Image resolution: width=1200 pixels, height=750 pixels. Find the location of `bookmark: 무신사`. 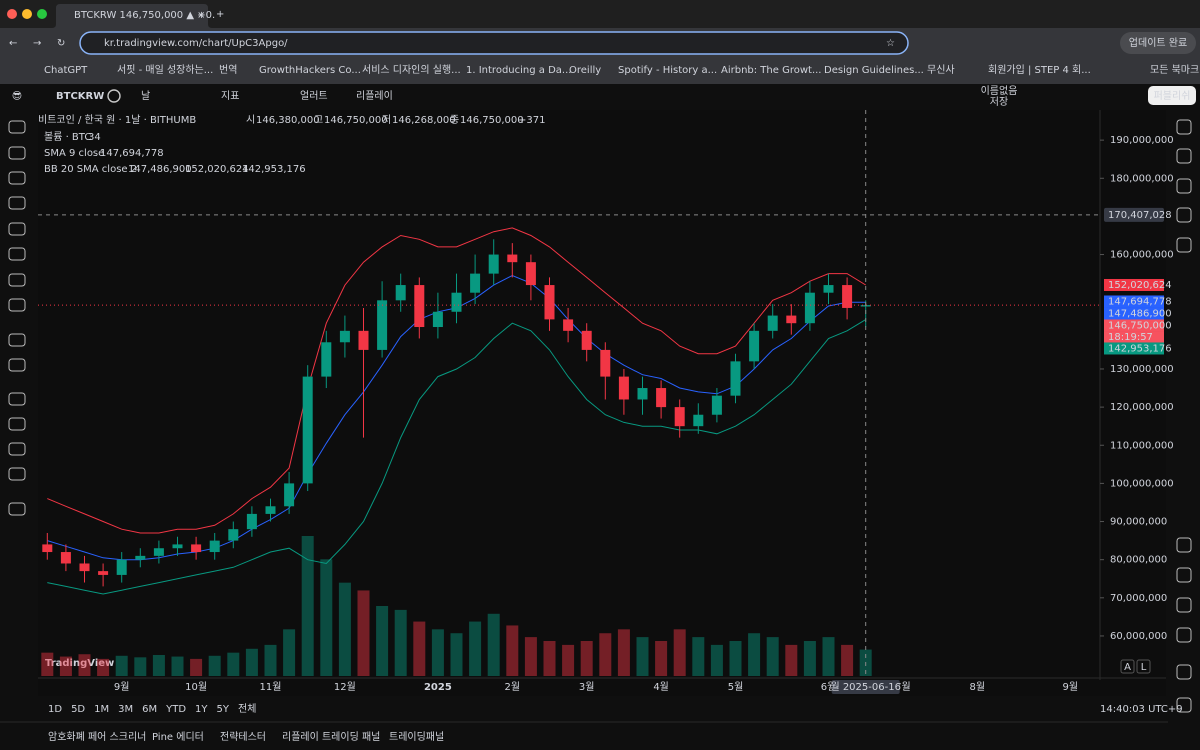

bookmark: 무신사 is located at coordinates (941, 70).